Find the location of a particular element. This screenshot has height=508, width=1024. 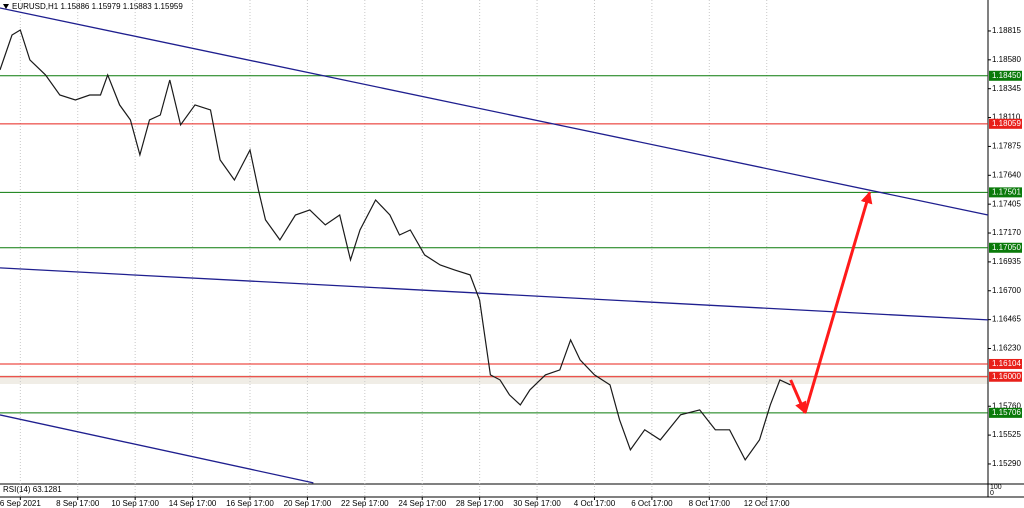

x-tick-label: 6 Oct 17:00 is located at coordinates (652, 503).